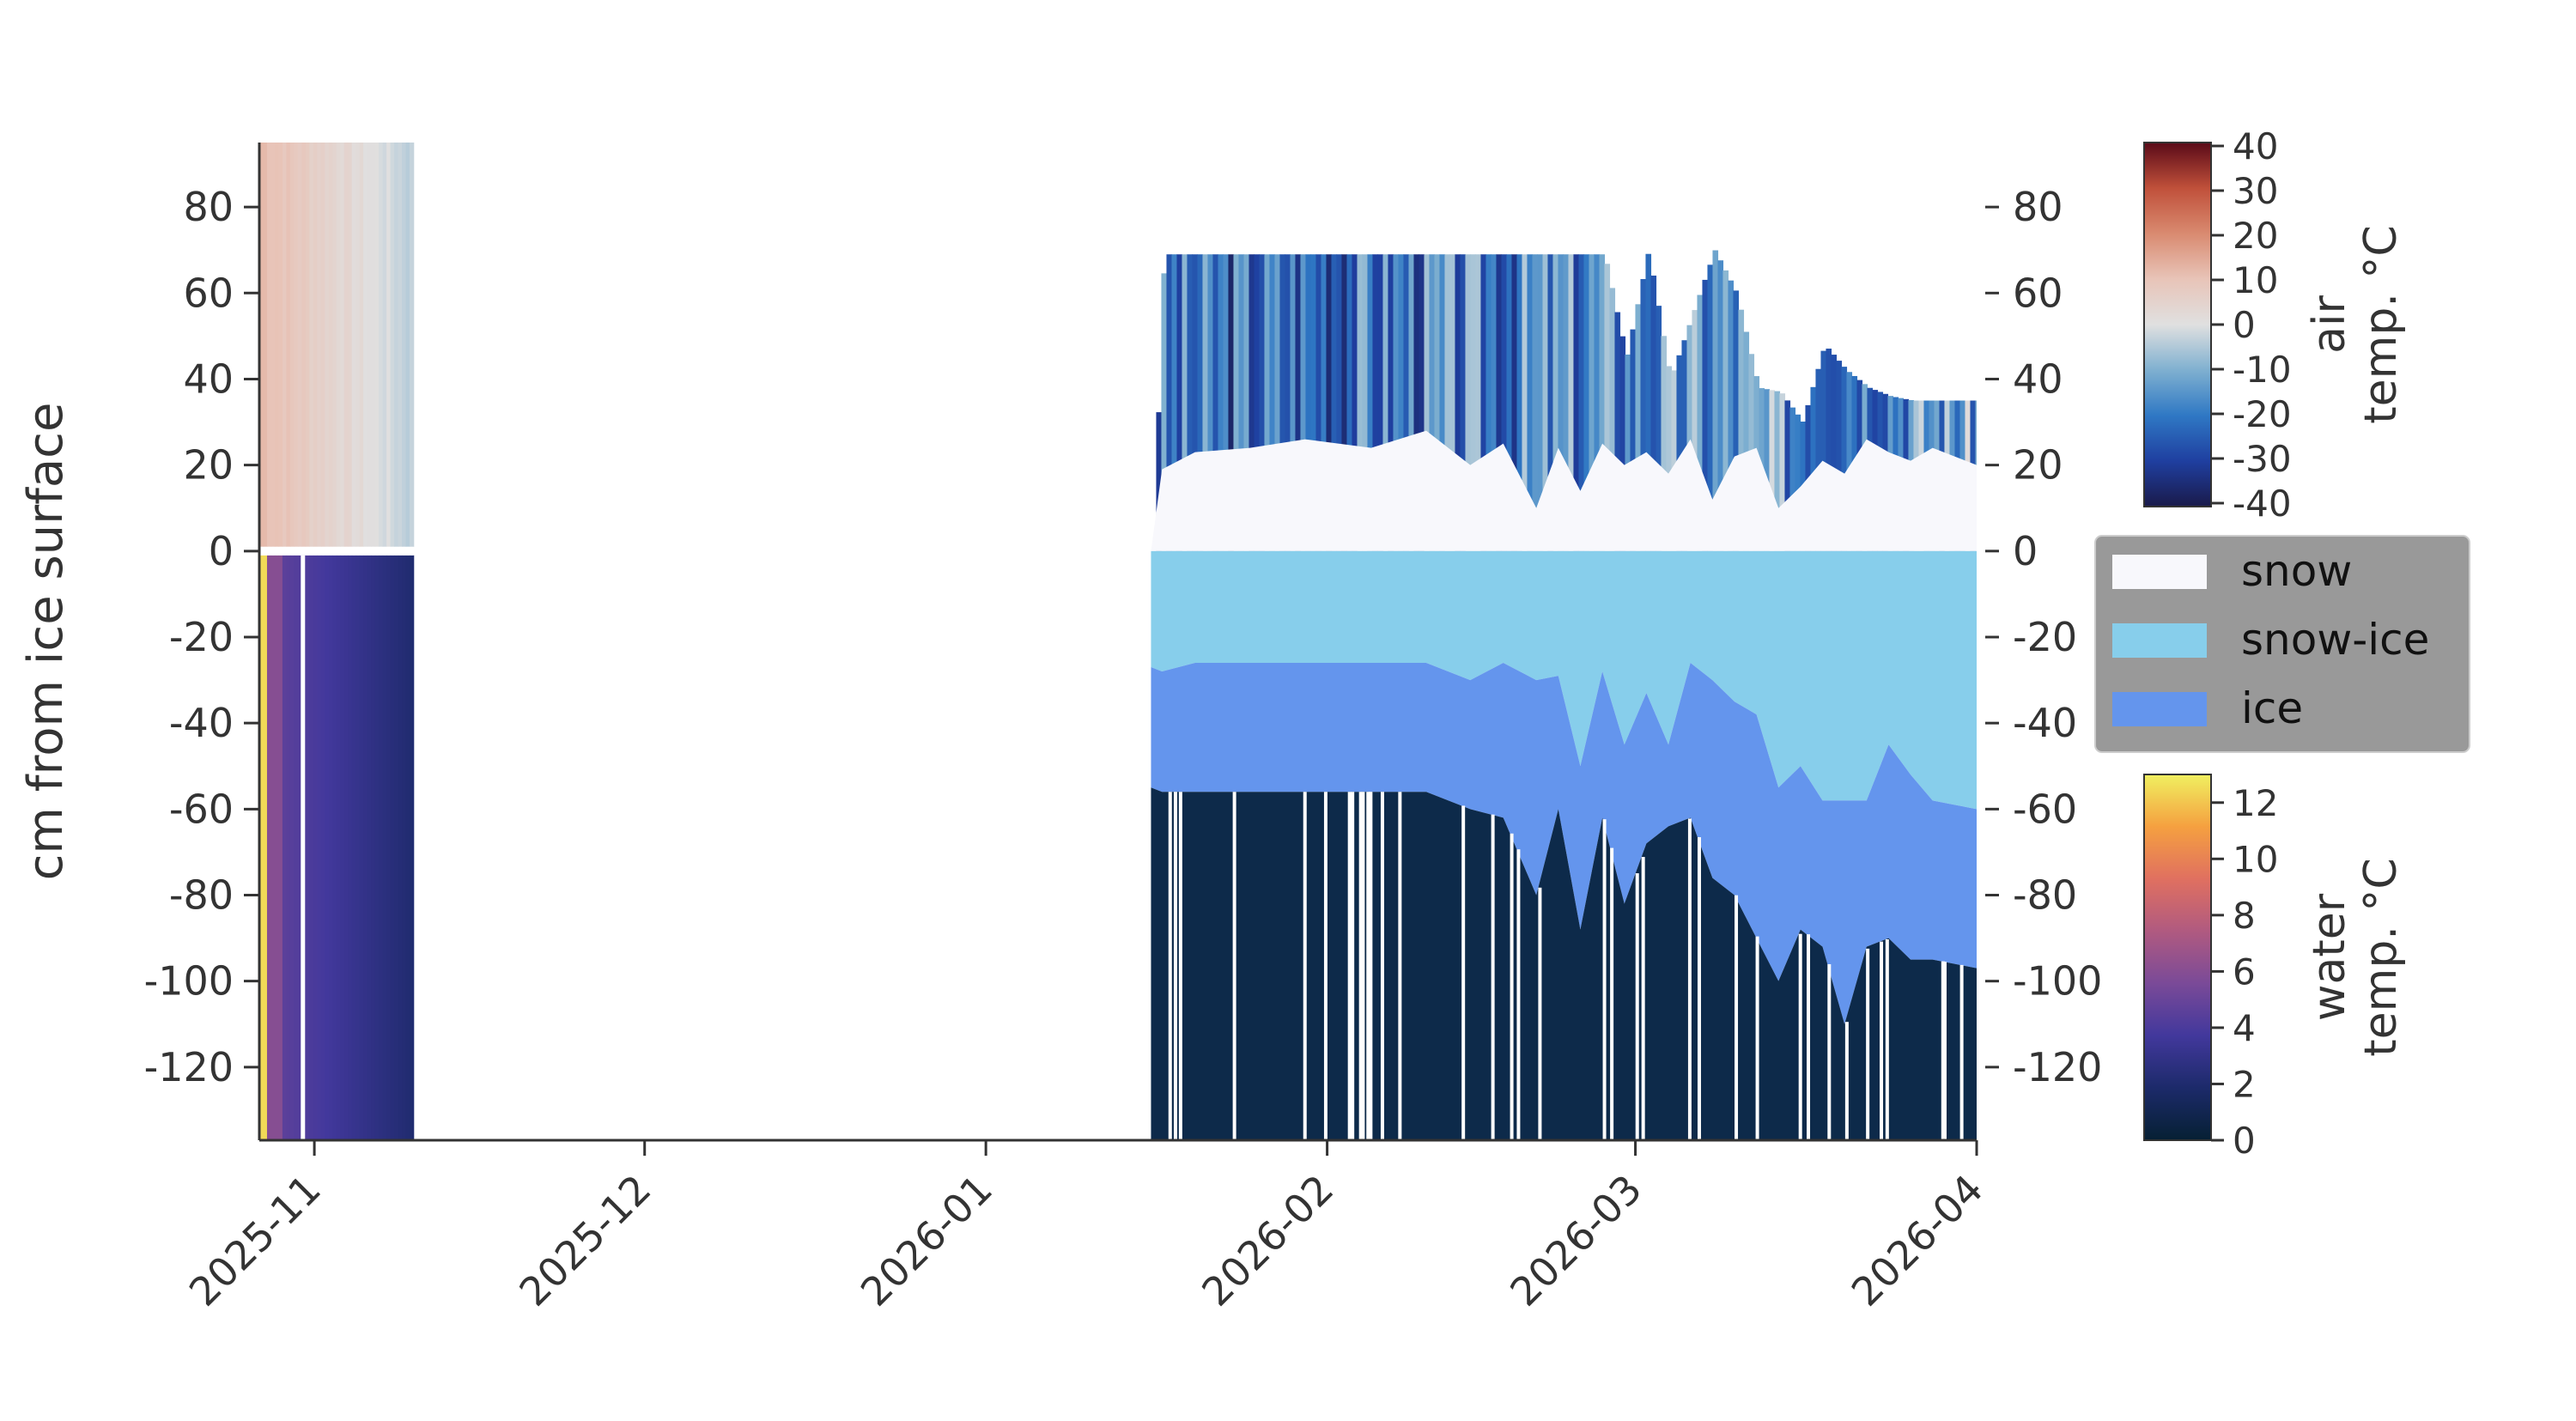 The width and height of the screenshot is (2576, 1421). What do you see at coordinates (336, 551) in the screenshot?
I see `surface-line` at bounding box center [336, 551].